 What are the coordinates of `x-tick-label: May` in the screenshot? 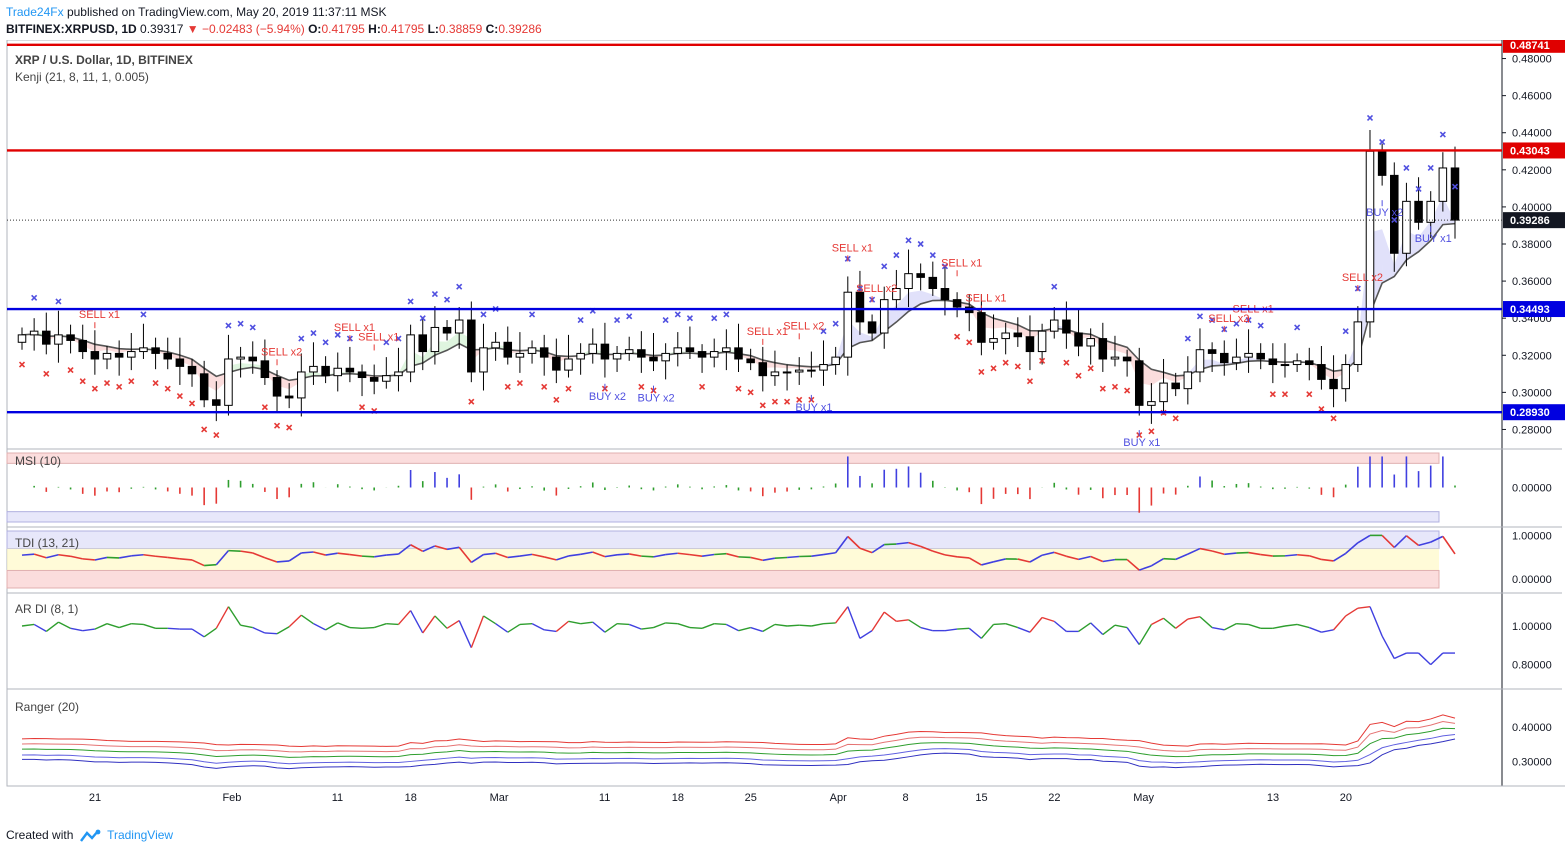 It's located at (1143, 798).